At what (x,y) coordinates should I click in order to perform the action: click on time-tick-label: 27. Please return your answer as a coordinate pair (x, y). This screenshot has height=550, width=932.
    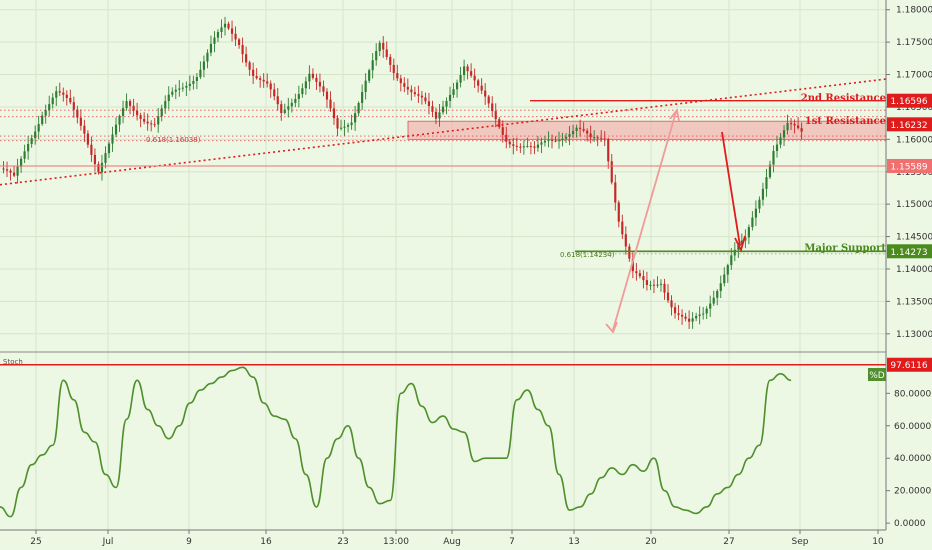
    Looking at the image, I should click on (728, 542).